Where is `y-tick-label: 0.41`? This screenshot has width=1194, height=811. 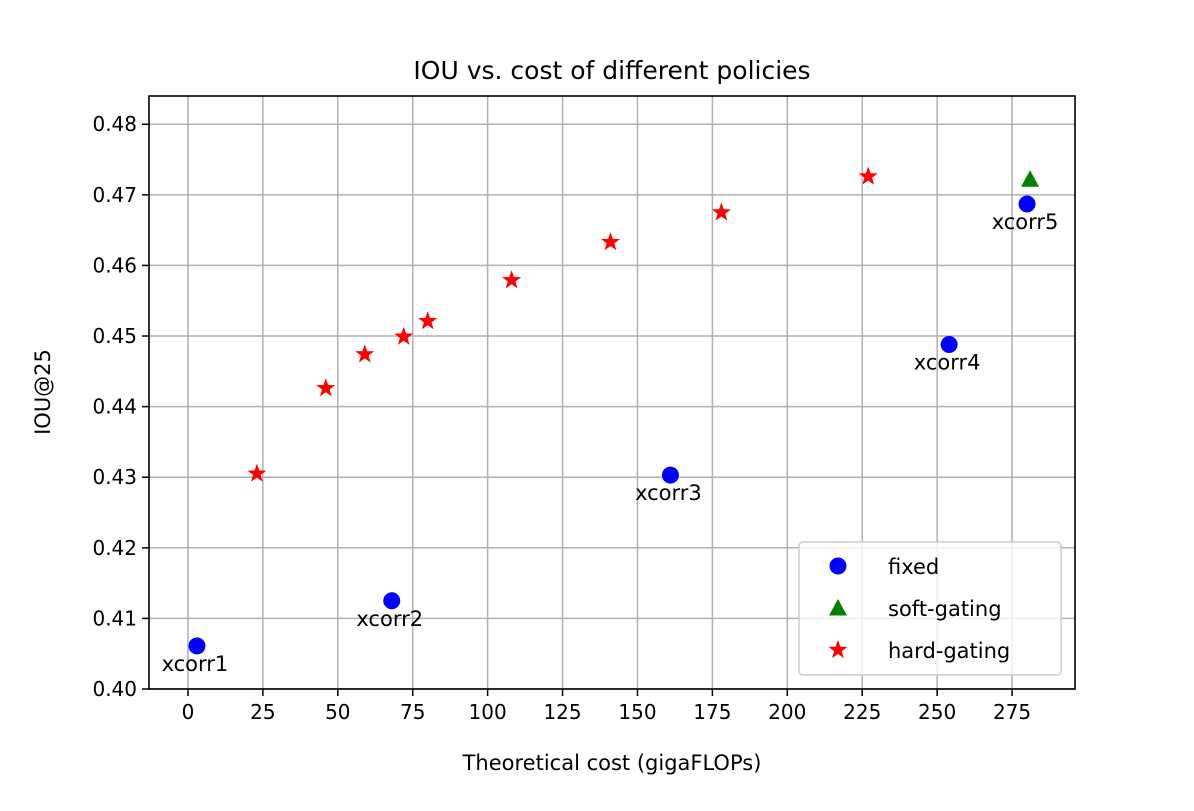 y-tick-label: 0.41 is located at coordinates (114, 618).